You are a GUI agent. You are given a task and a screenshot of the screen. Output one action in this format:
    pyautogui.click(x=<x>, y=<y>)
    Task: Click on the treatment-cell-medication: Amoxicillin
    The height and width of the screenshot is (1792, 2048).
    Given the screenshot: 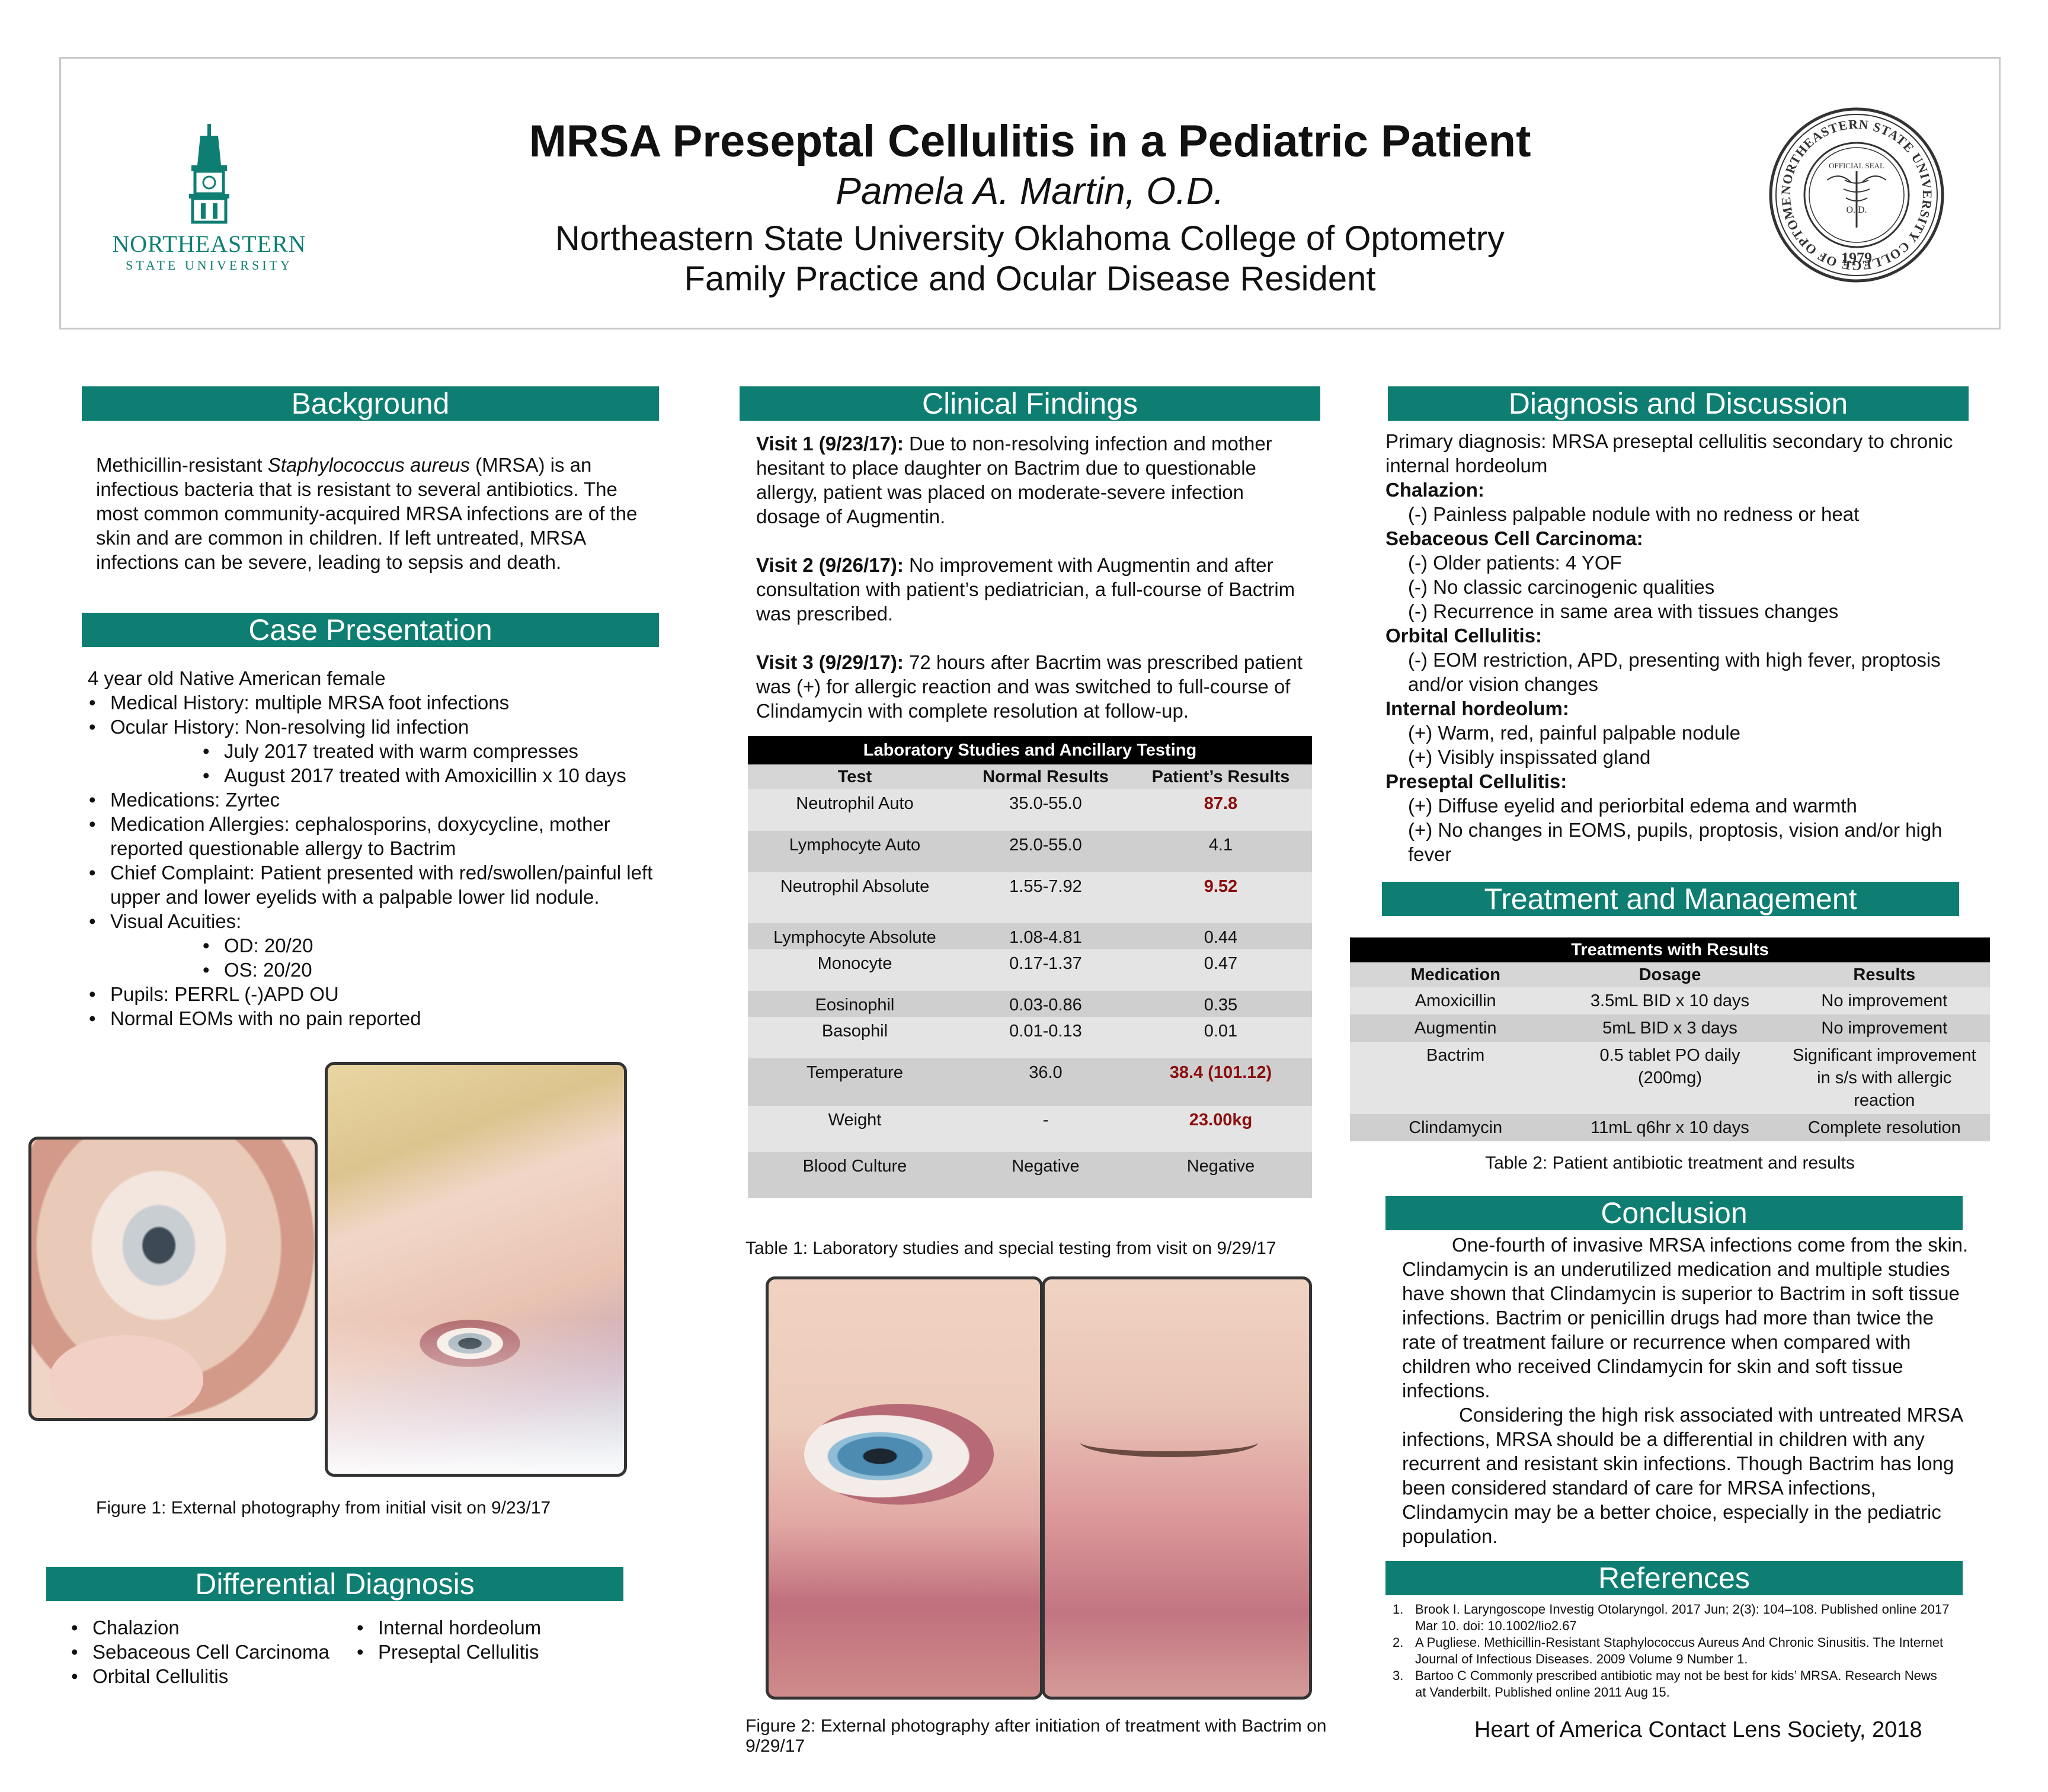 What is the action you would take?
    pyautogui.click(x=1455, y=1000)
    